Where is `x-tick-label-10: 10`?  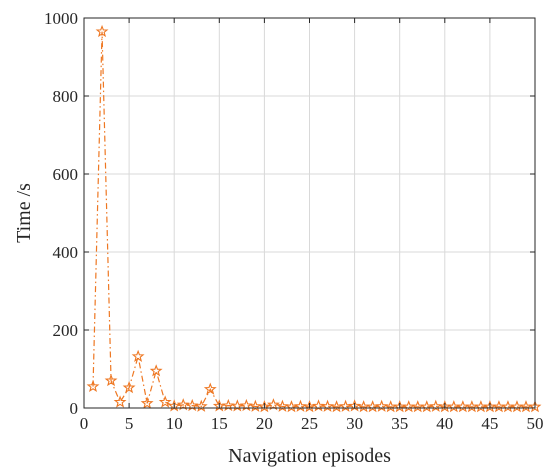 x-tick-label-10: 10 is located at coordinates (174, 423).